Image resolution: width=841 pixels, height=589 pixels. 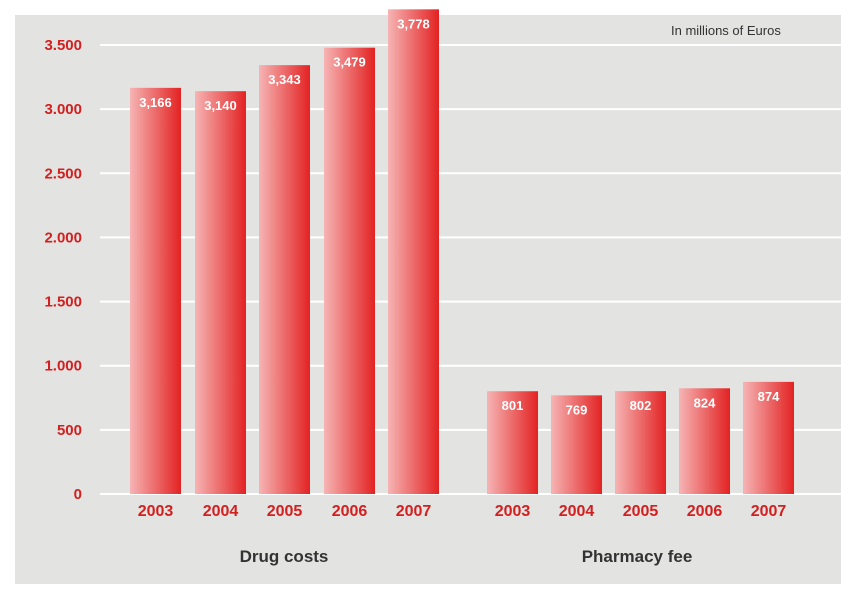 I want to click on data-label: 769, so click(x=577, y=409).